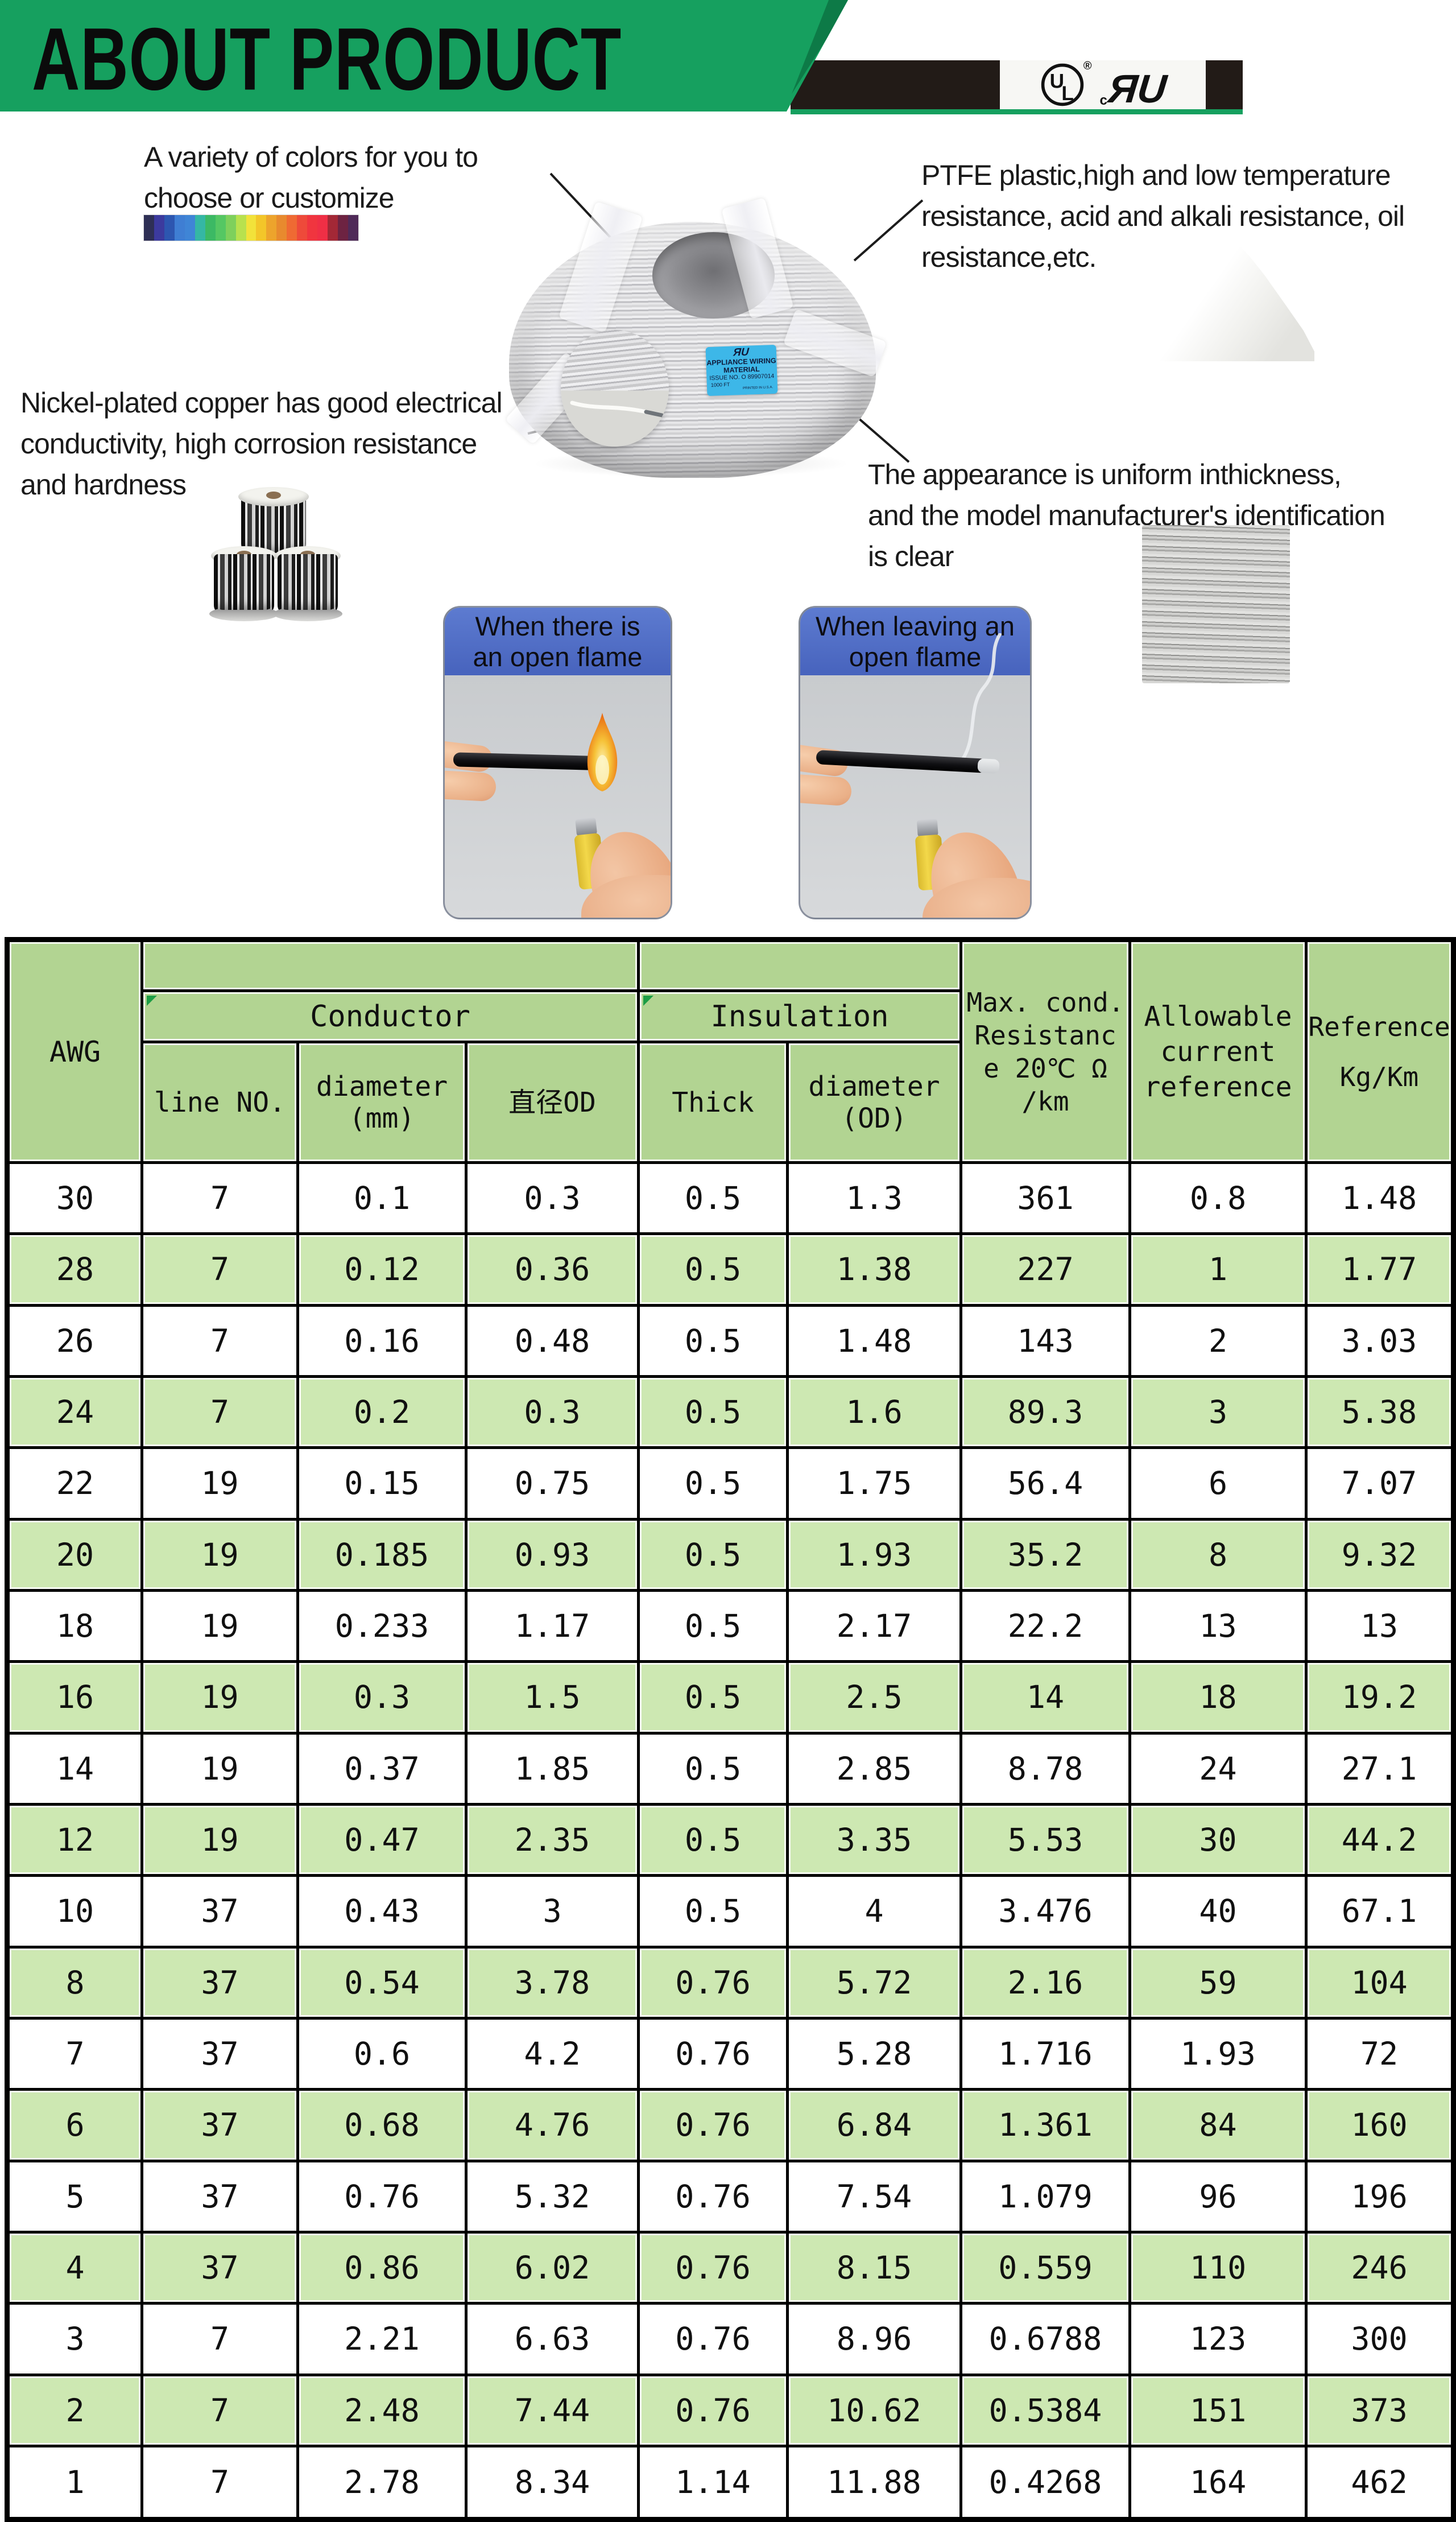 Image resolution: width=1456 pixels, height=2522 pixels. What do you see at coordinates (1045, 1198) in the screenshot?
I see `table-cell: 361` at bounding box center [1045, 1198].